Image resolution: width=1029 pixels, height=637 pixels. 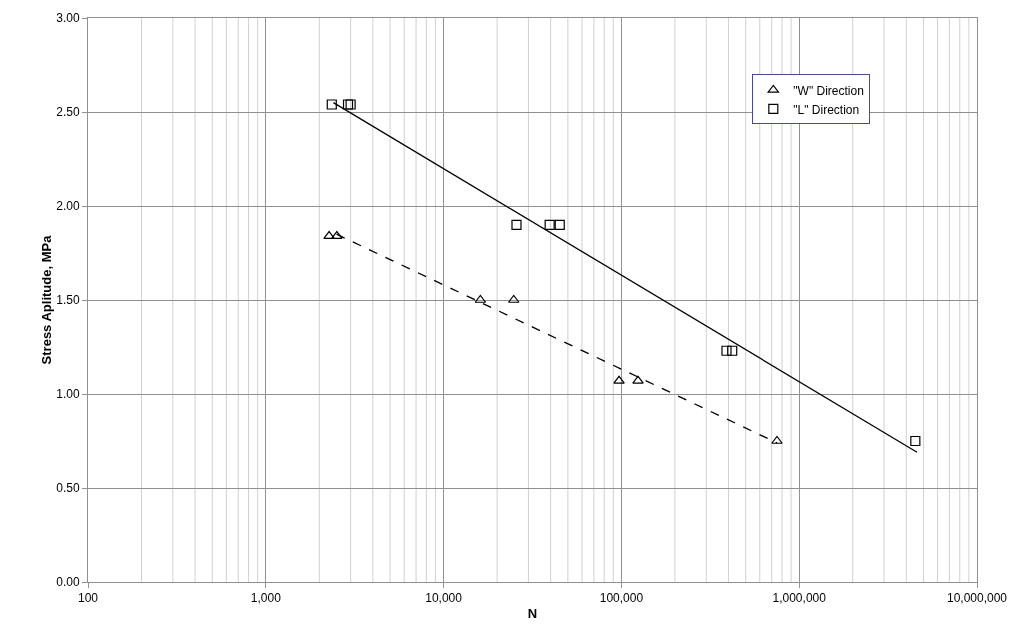 What do you see at coordinates (47, 299) in the screenshot?
I see `y-axis-title: Stress Aplitude, MPa` at bounding box center [47, 299].